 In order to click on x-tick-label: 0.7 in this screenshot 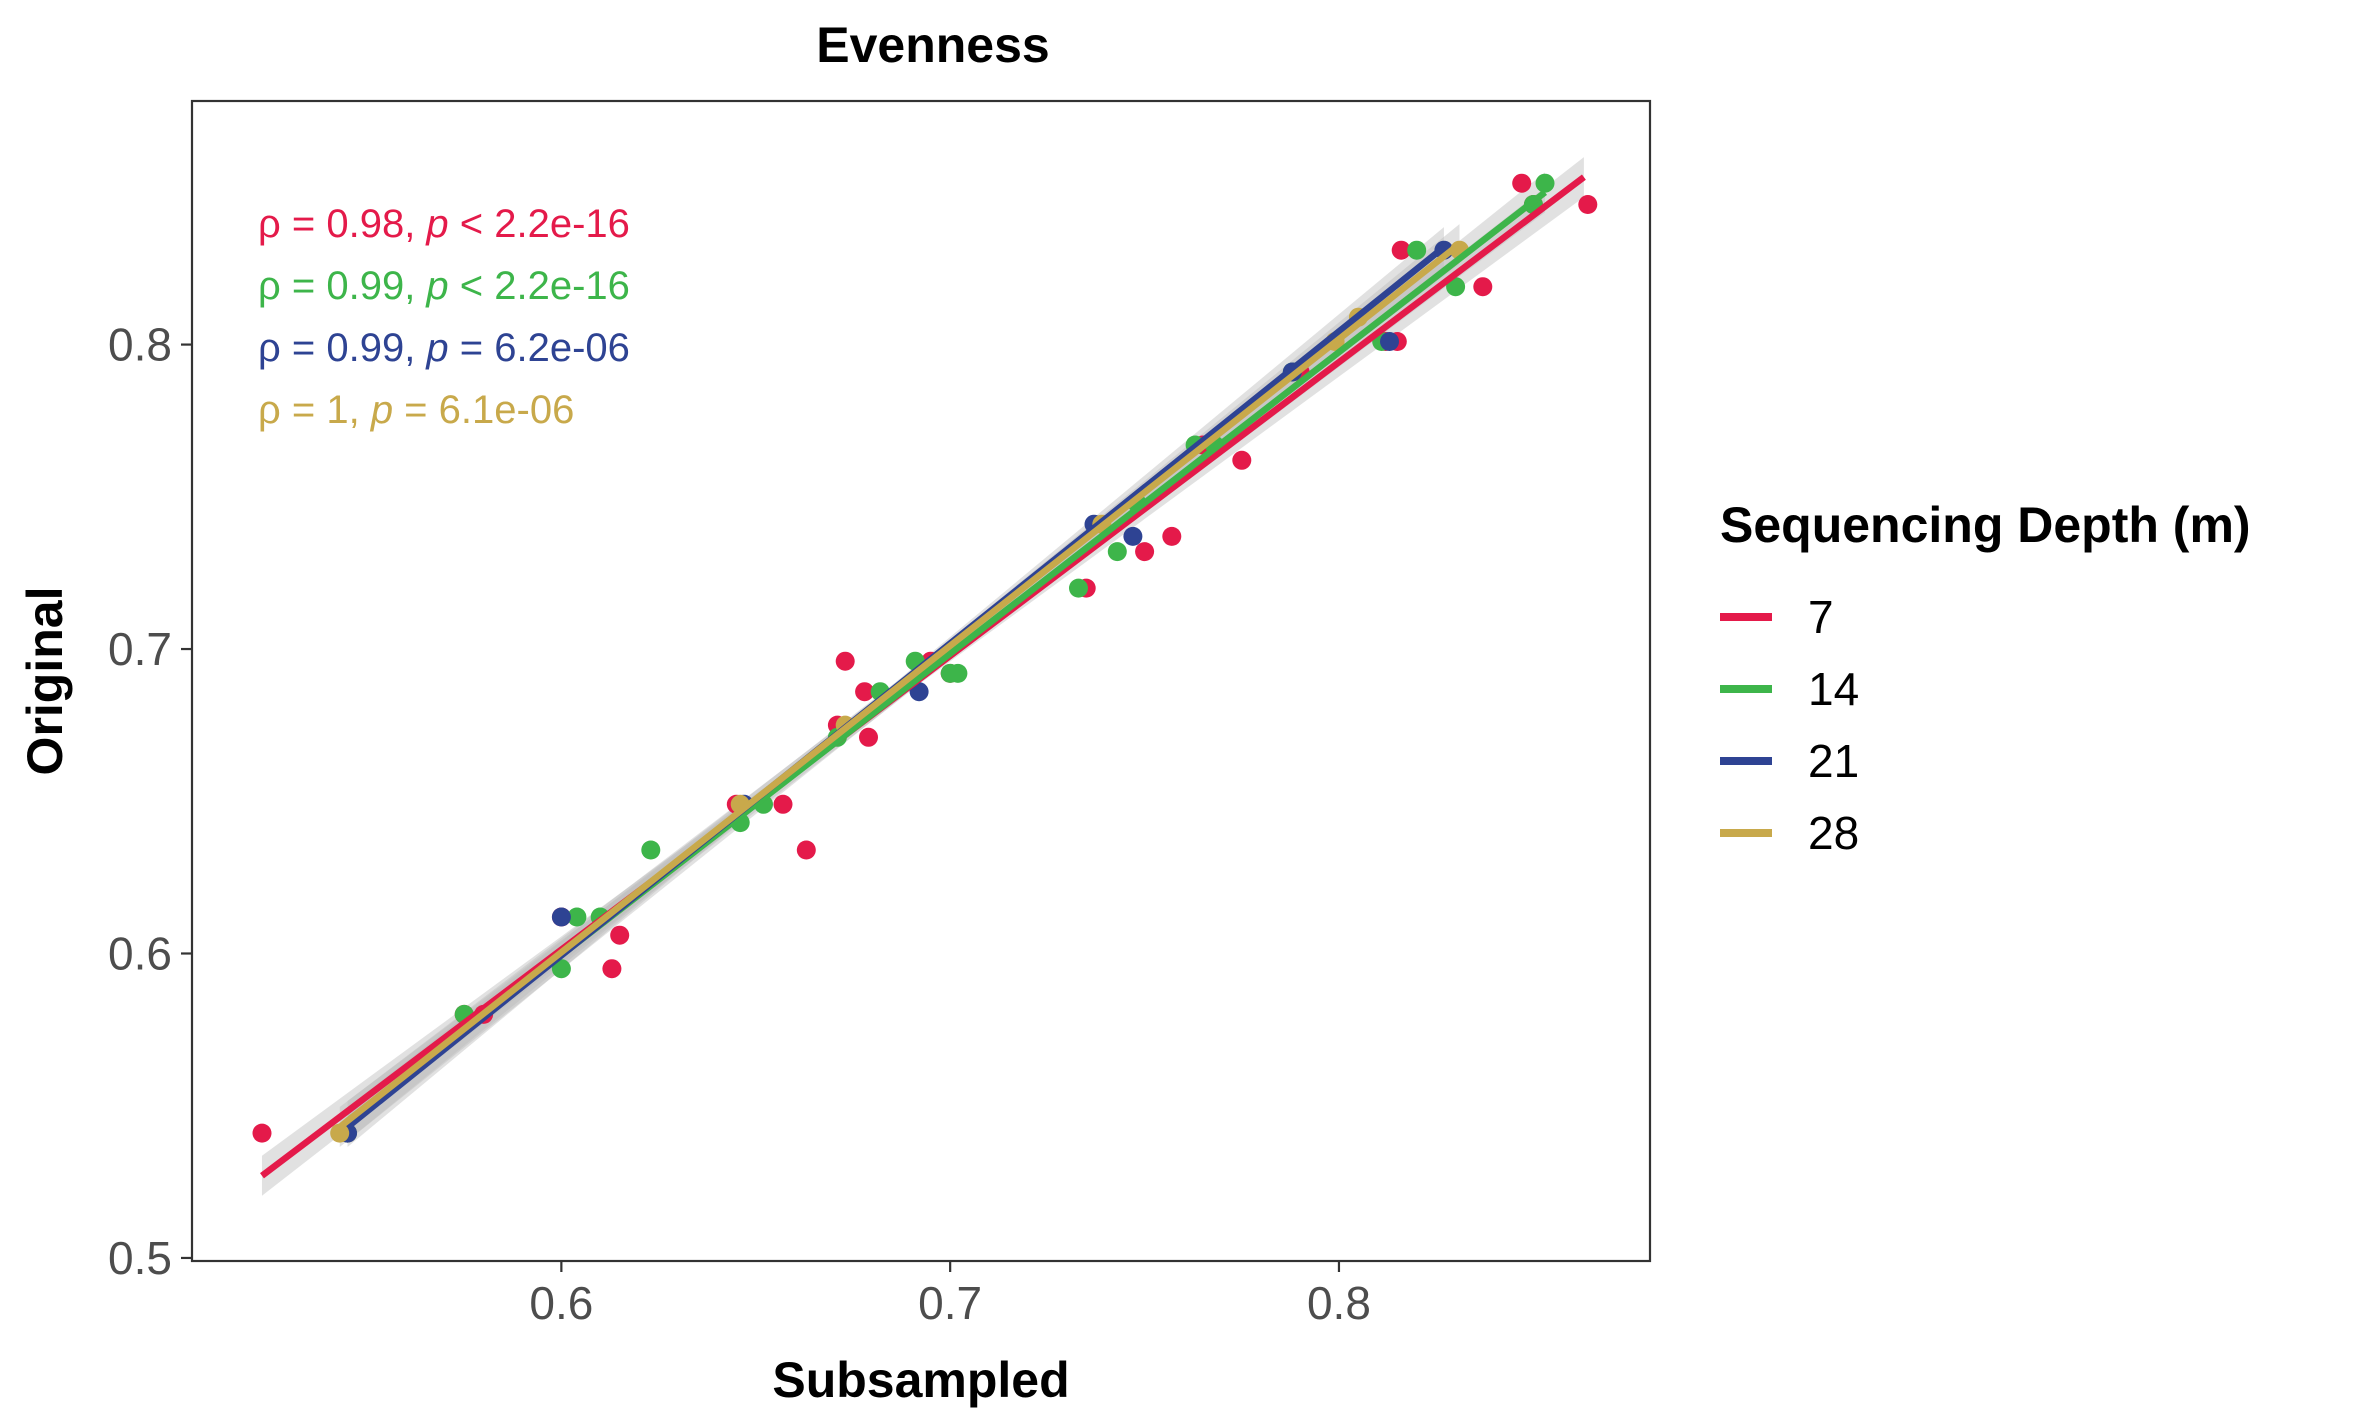, I will do `click(950, 1303)`.